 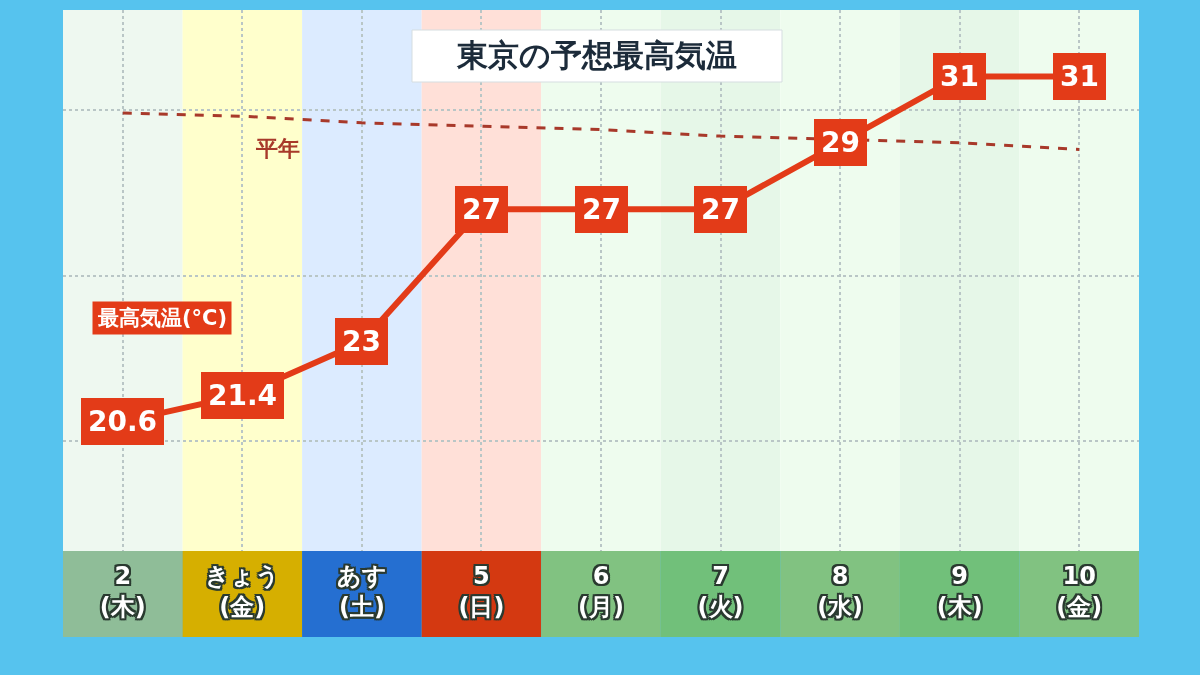 I want to click on x-tick-label: 9 (木), so click(x=959, y=592).